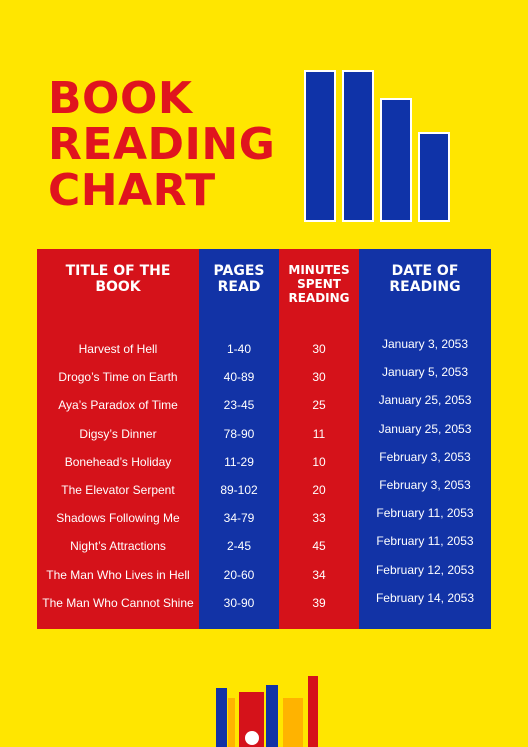 This screenshot has width=528, height=747. Describe the element at coordinates (319, 476) in the screenshot. I see `column-cells-minutes: 30 30 25 11 10 20 33 45 34 39` at that location.